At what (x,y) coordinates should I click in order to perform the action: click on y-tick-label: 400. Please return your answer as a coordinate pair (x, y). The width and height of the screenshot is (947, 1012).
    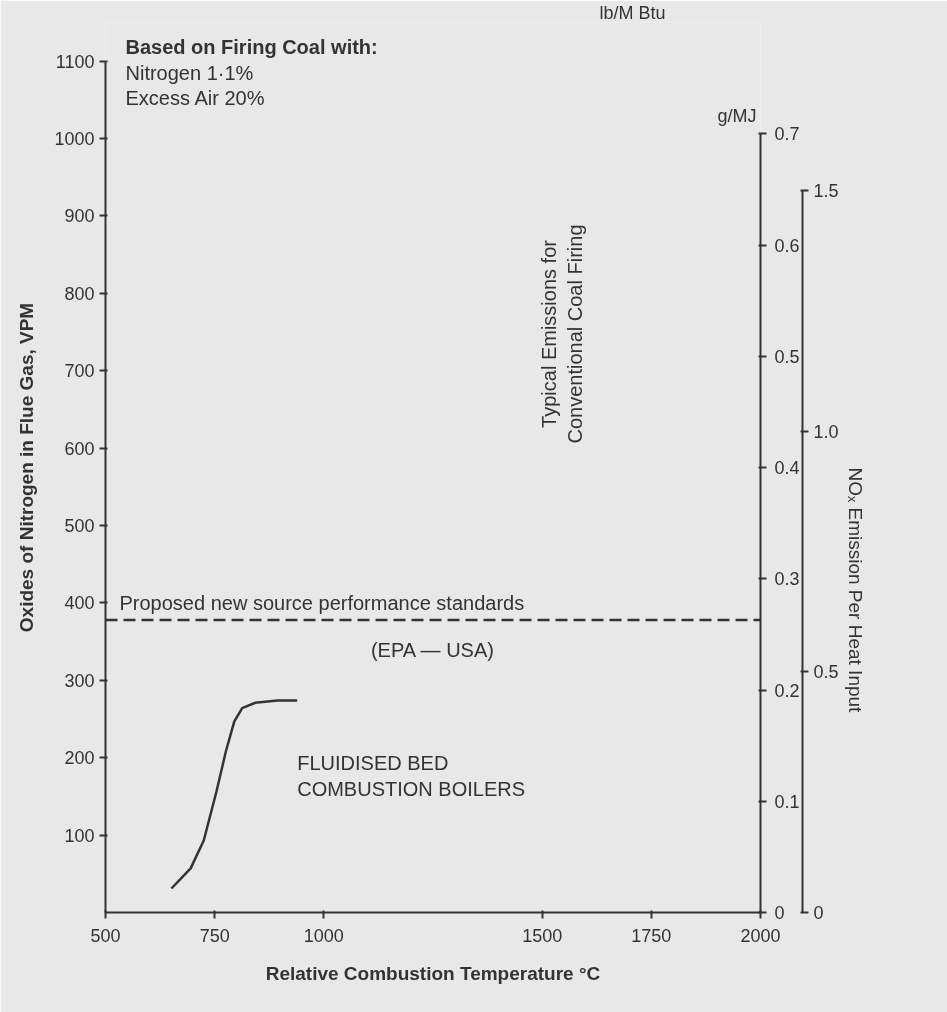
    Looking at the image, I should click on (79, 603).